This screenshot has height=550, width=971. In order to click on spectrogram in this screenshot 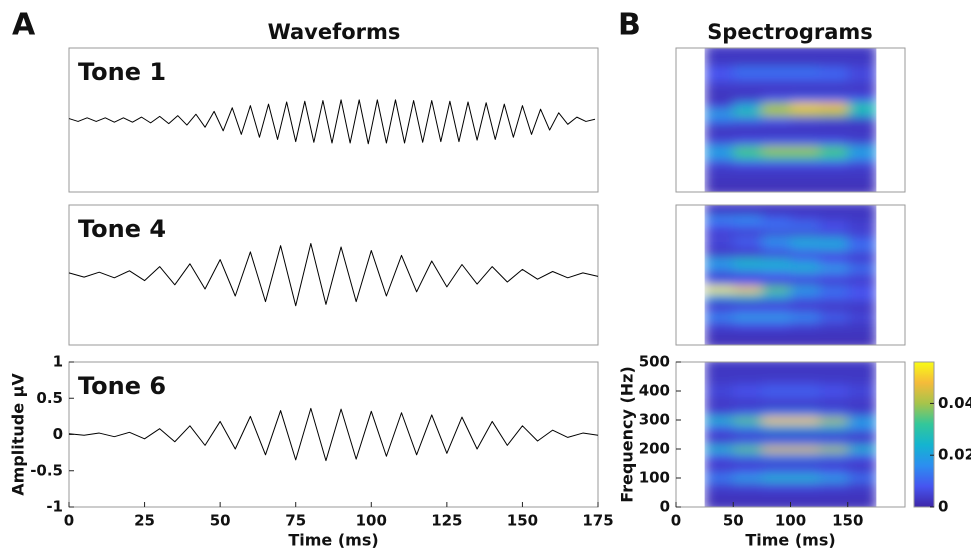, I will do `click(790, 120)`.